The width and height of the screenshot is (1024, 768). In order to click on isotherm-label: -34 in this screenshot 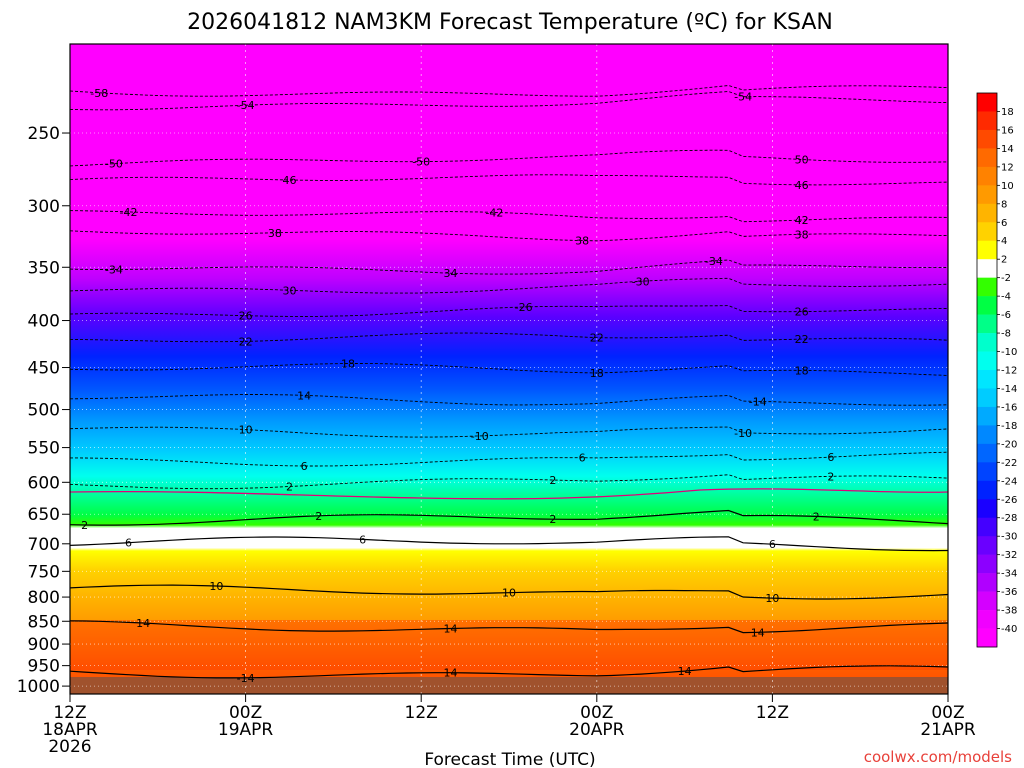, I will do `click(114, 269)`.